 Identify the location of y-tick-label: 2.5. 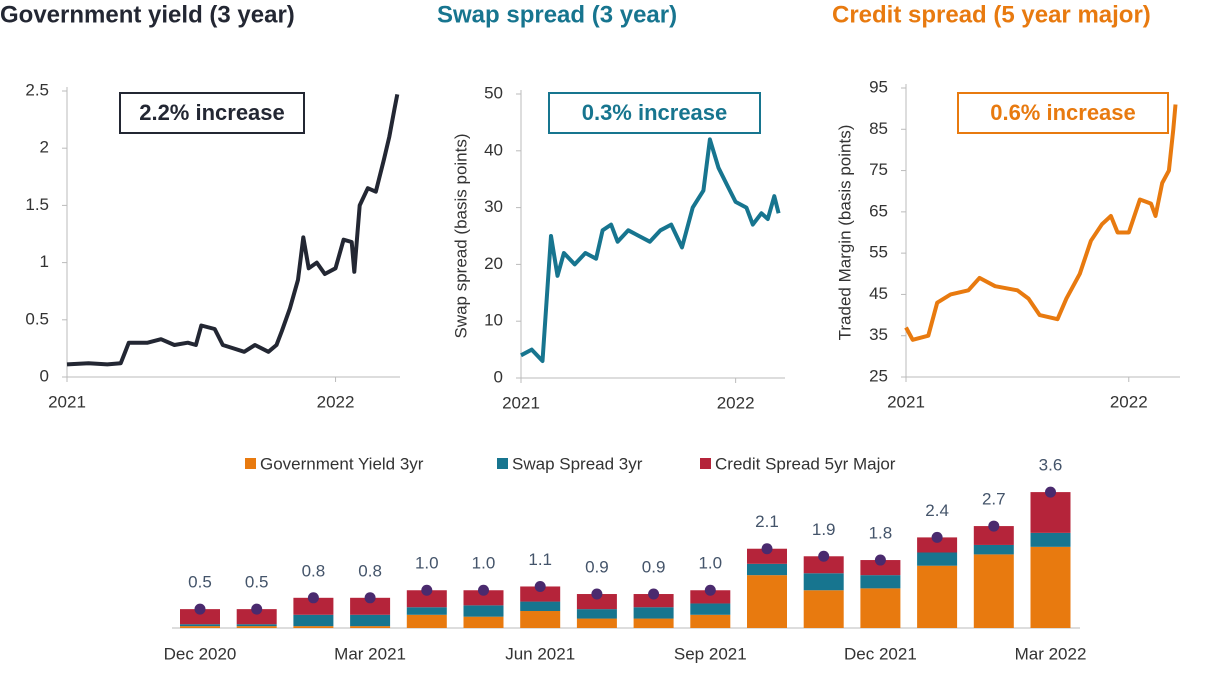
(37, 89).